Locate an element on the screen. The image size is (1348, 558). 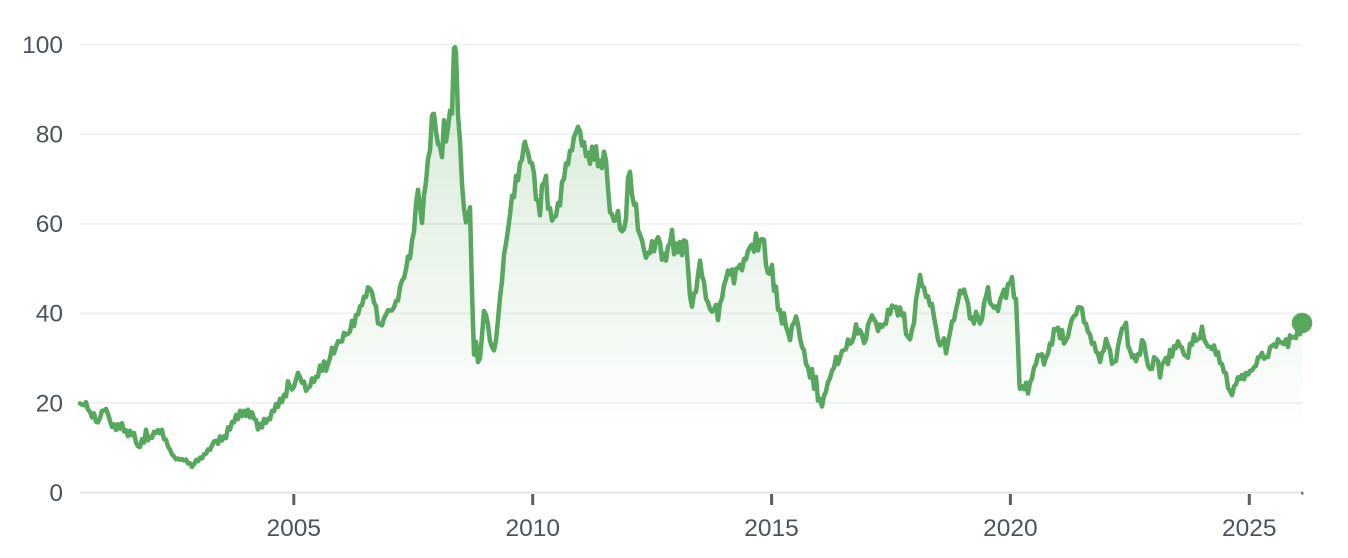
svg-text: 100 is located at coordinates (42, 45).